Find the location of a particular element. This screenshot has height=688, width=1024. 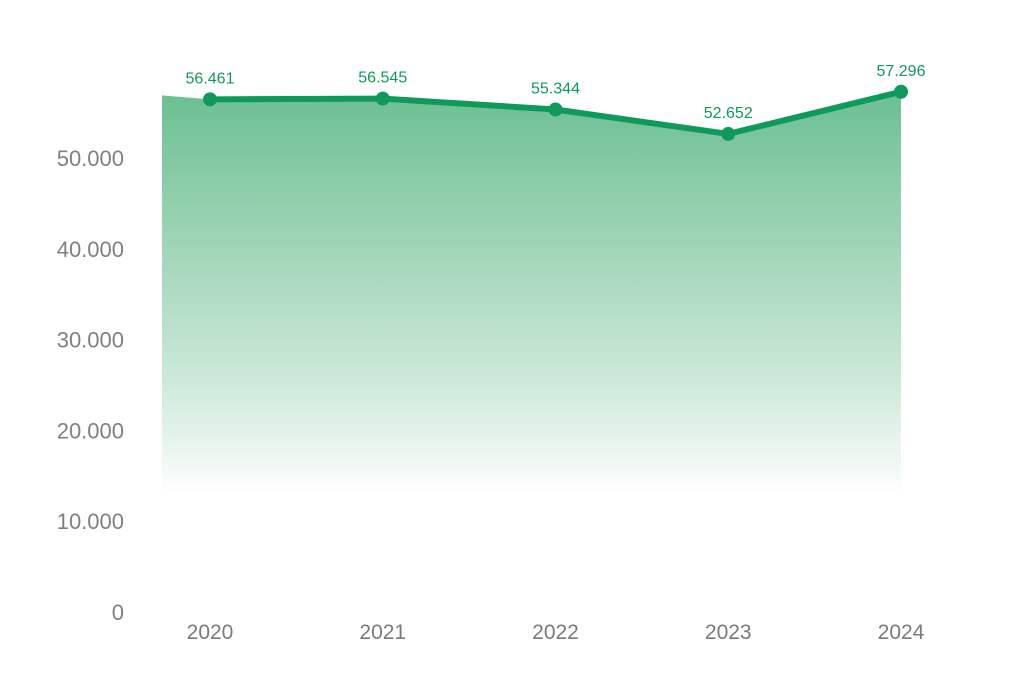

y-tick-label: 0 is located at coordinates (118, 612).